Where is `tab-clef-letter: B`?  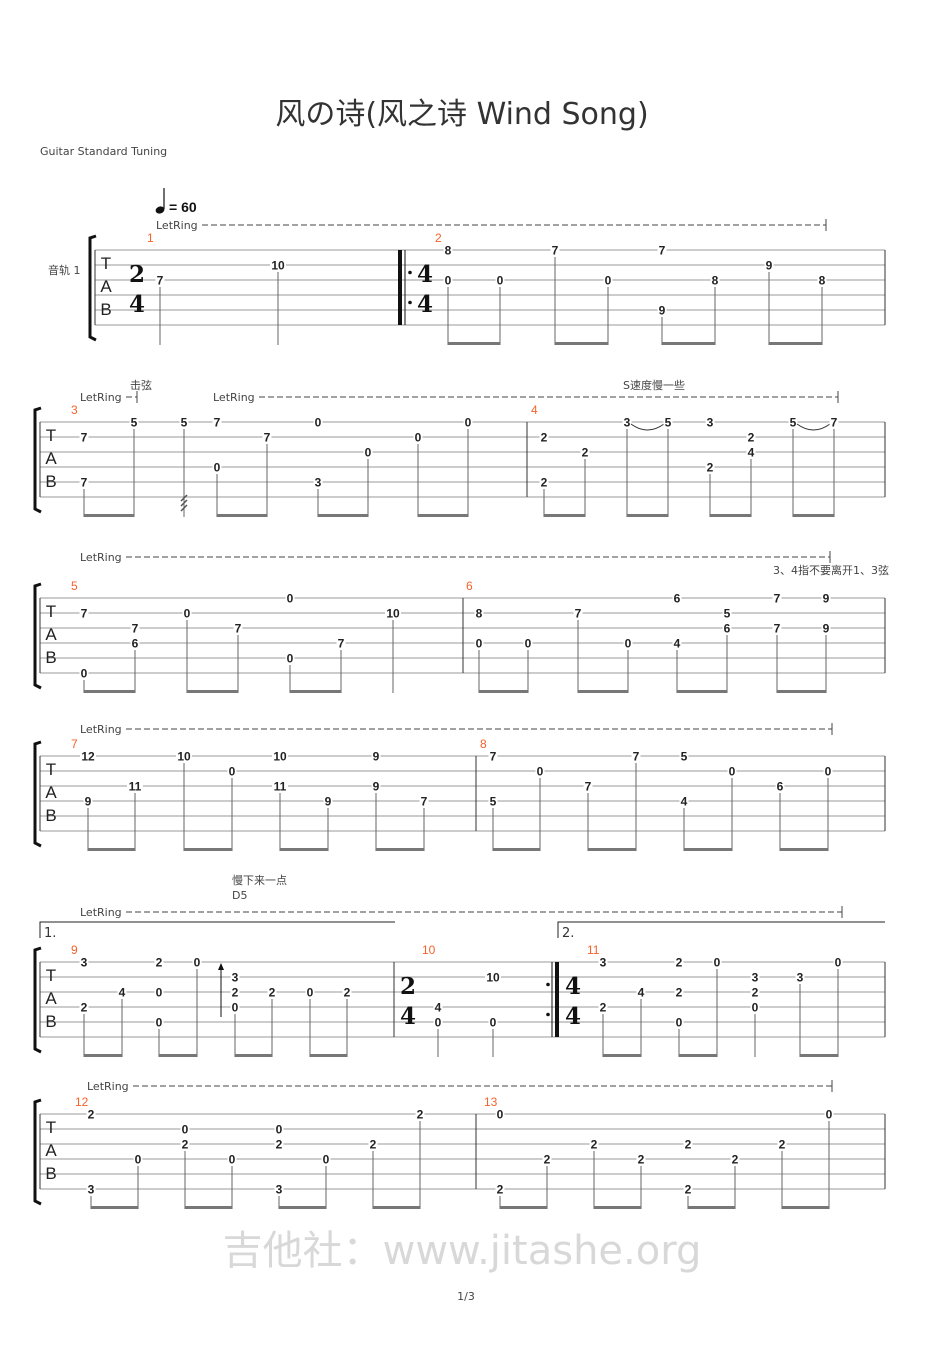 tab-clef-letter: B is located at coordinates (50, 1021).